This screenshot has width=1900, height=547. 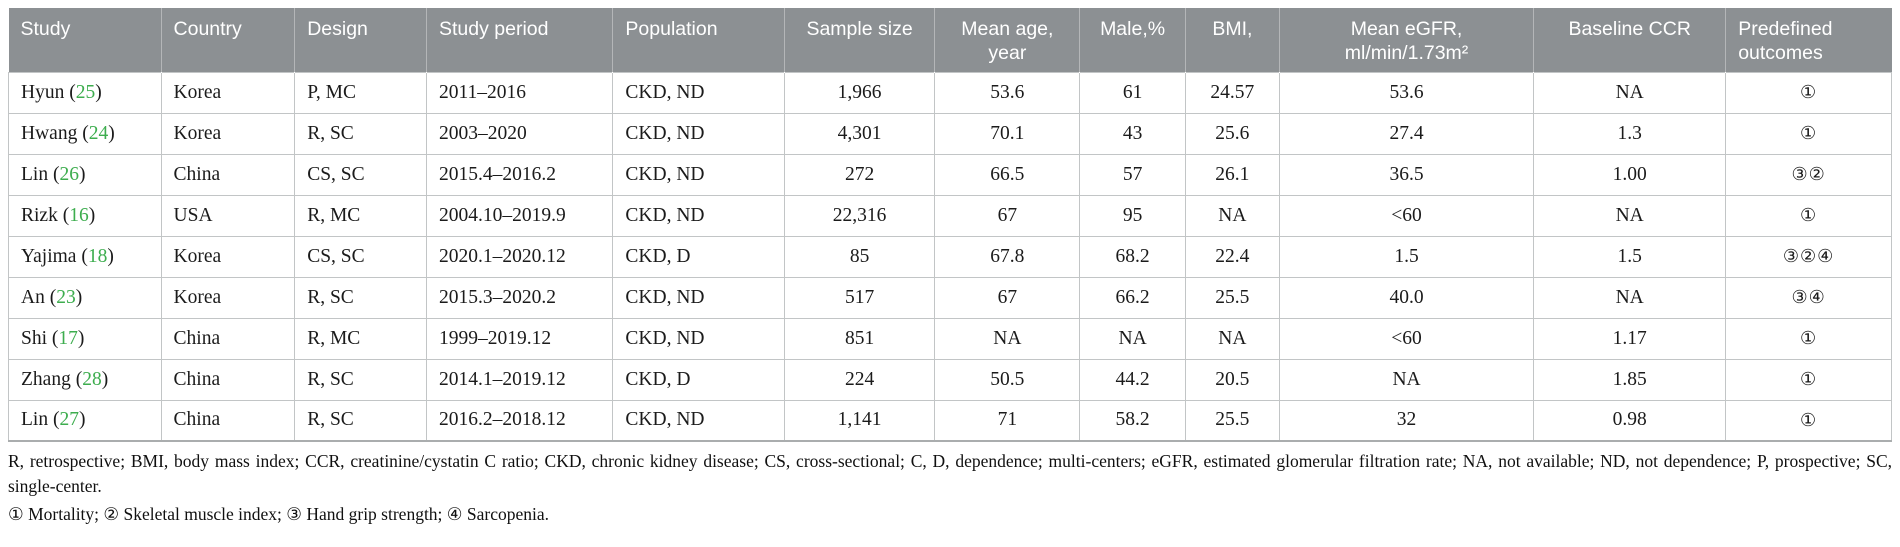 I want to click on col-header-study-period: Study period, so click(x=519, y=40).